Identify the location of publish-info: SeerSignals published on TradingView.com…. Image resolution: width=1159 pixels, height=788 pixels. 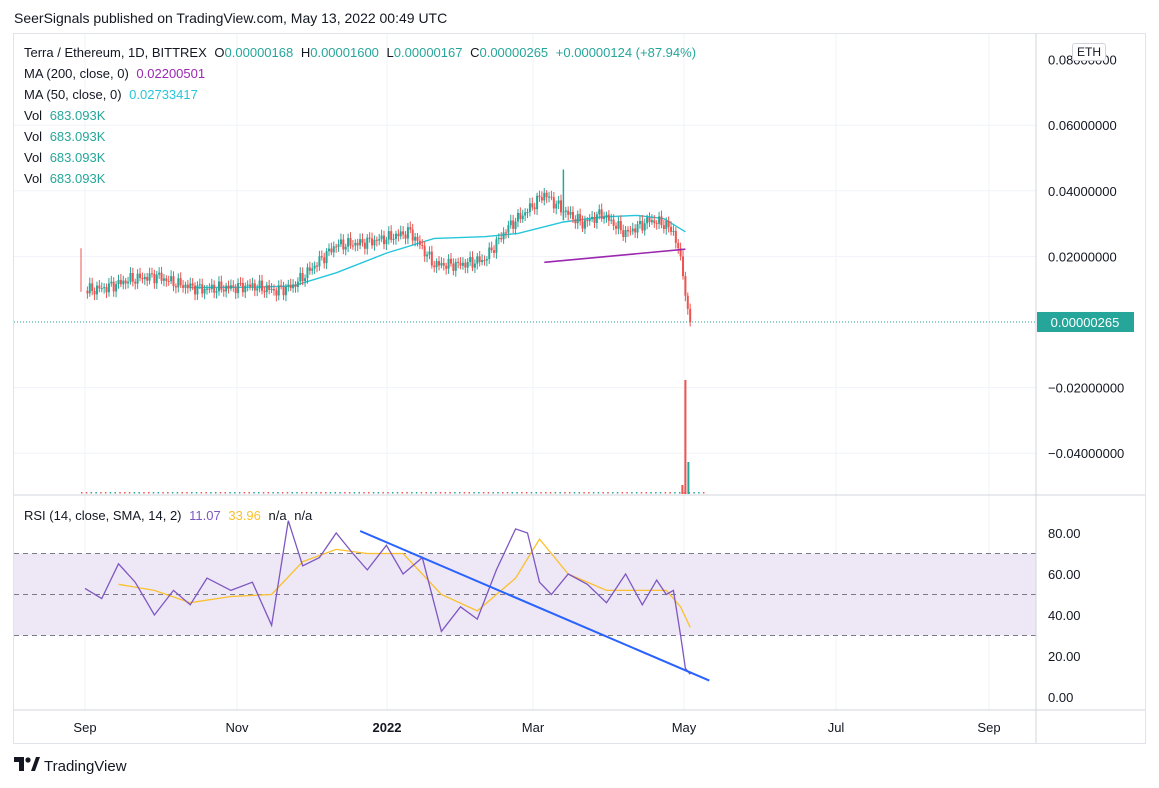
(231, 18).